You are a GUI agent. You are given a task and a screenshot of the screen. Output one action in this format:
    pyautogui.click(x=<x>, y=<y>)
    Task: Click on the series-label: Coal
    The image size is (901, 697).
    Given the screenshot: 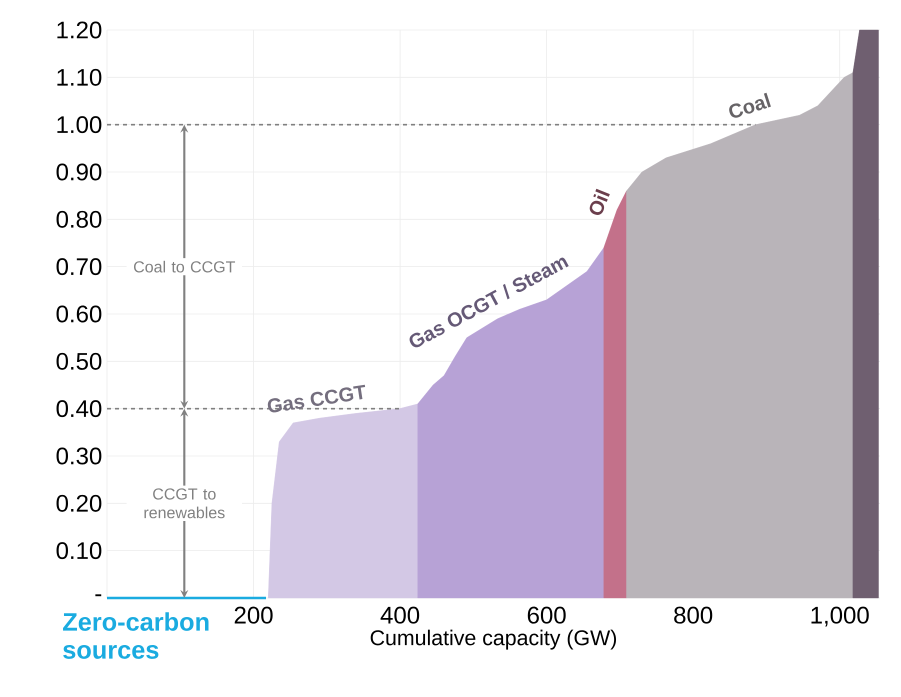 What is the action you would take?
    pyautogui.click(x=750, y=105)
    